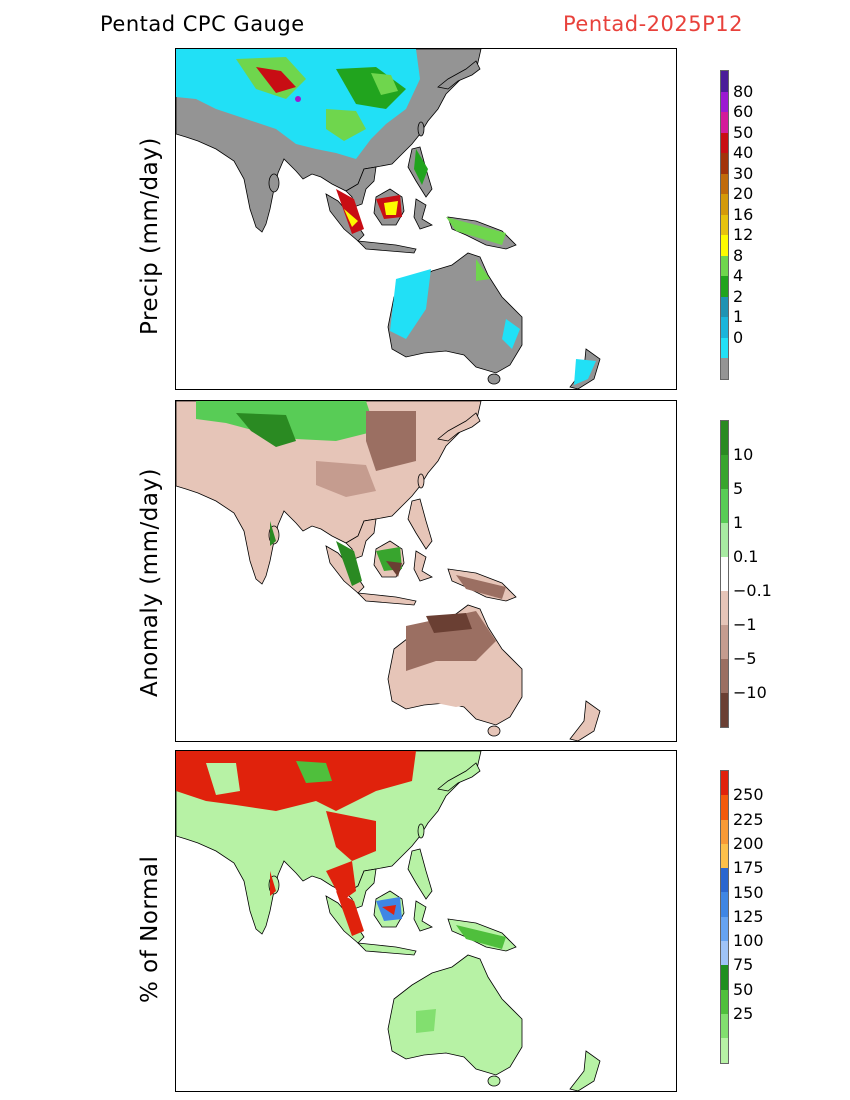  What do you see at coordinates (743, 173) in the screenshot?
I see `colorbar-tick-label: 30` at bounding box center [743, 173].